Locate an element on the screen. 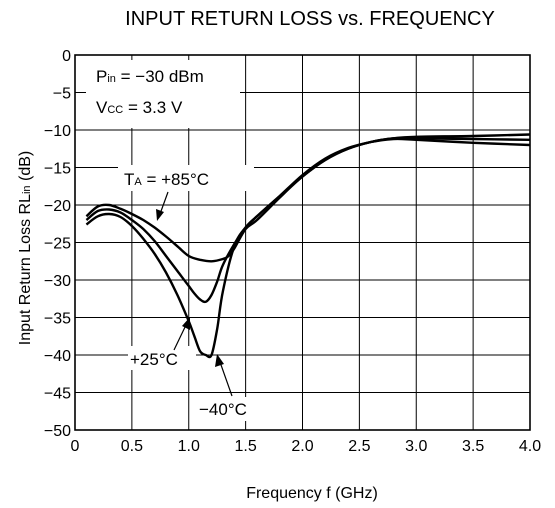 Image resolution: width=555 pixels, height=508 pixels. annotation-85c-bg is located at coordinates (186, 178).